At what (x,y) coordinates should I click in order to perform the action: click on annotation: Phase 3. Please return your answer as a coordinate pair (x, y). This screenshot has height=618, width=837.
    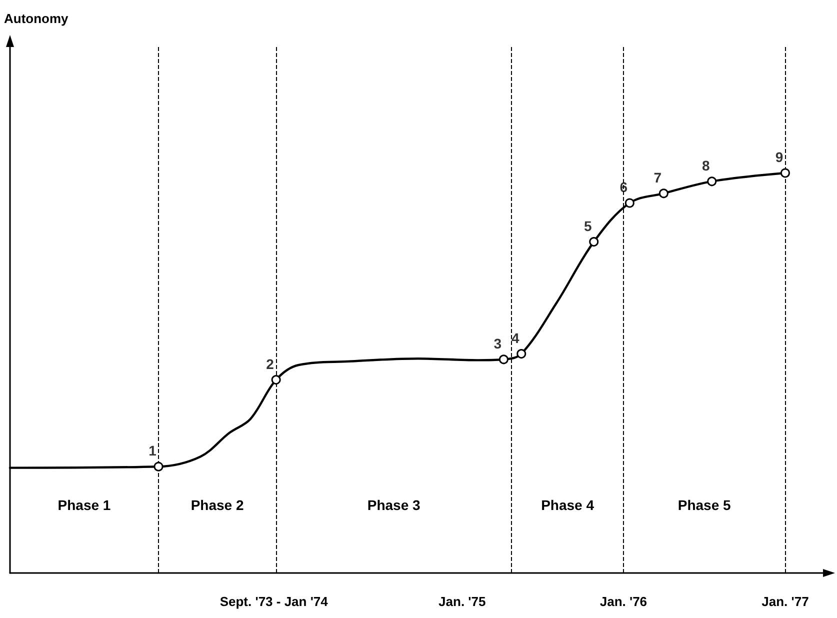
    Looking at the image, I should click on (394, 505).